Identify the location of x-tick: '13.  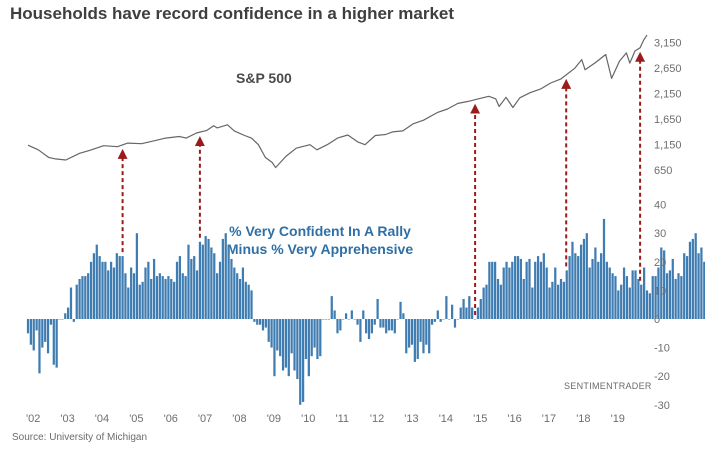
(411, 419).